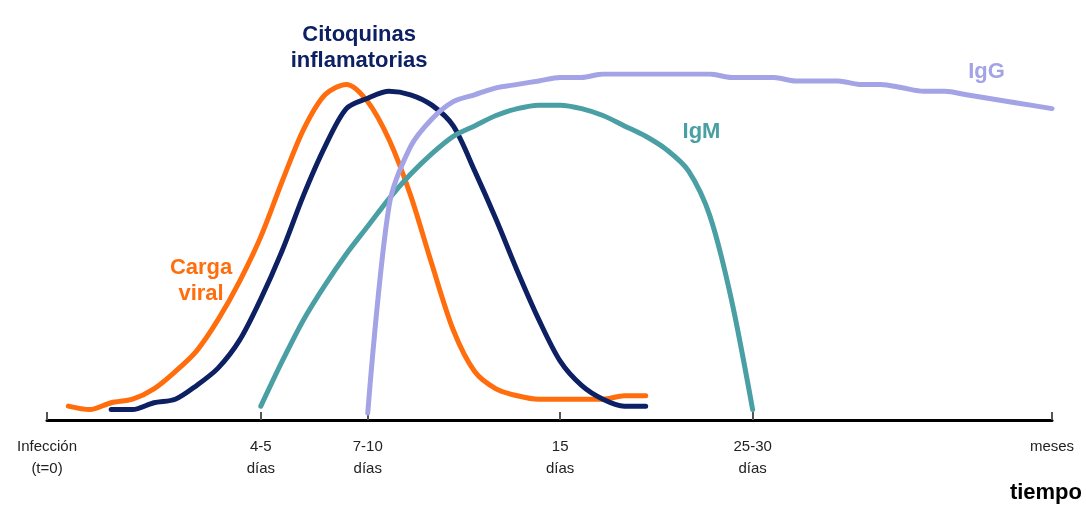 The image size is (1086, 506). Describe the element at coordinates (261, 456) in the screenshot. I see `x-tick-label: 4-5 días` at that location.